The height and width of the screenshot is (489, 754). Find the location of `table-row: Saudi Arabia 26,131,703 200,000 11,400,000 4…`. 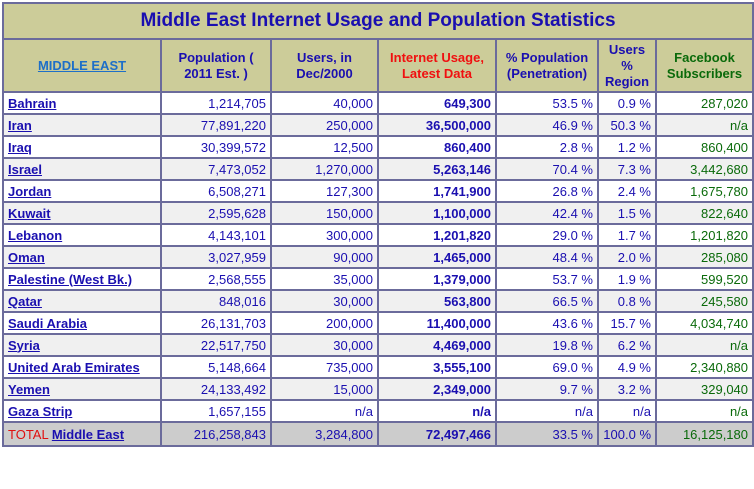

table-row: Saudi Arabia 26,131,703 200,000 11,400,000 4… is located at coordinates (378, 323).